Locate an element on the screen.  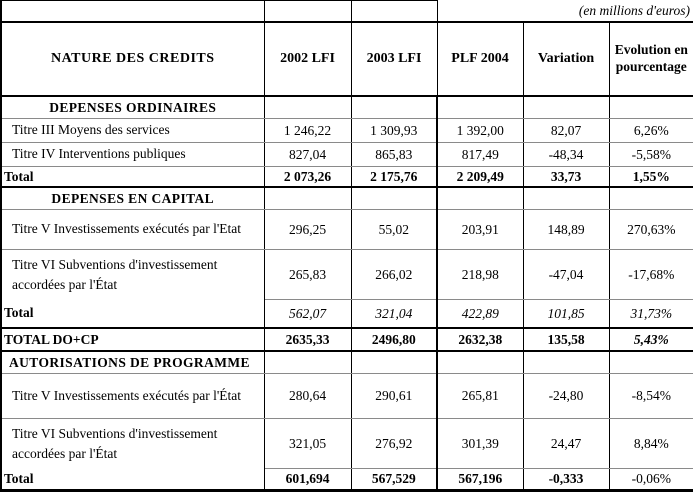
total-row-depenses-en-capital: Total 562,07 321,04 422,89 101,85 31,73% is located at coordinates (346, 314).